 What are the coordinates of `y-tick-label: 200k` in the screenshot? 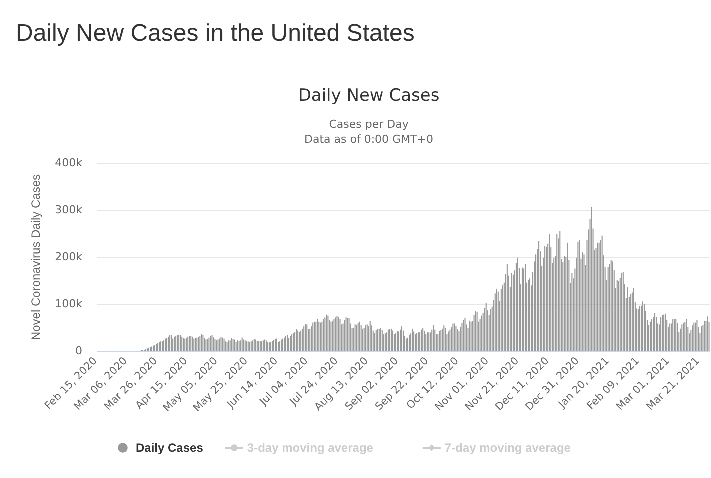 It's located at (69, 257).